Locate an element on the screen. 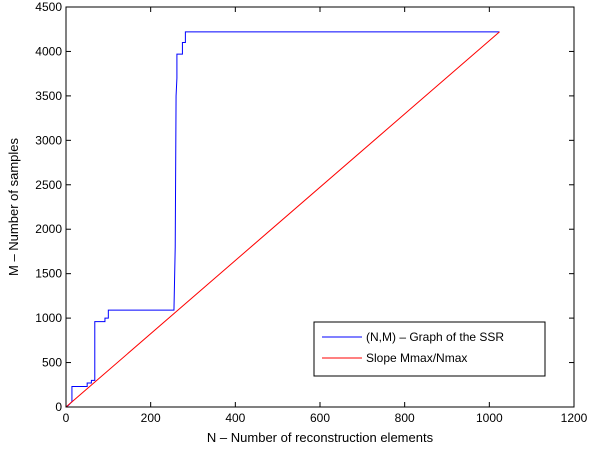 This screenshot has width=590, height=454. x-tick-label: 1000 is located at coordinates (489, 418).